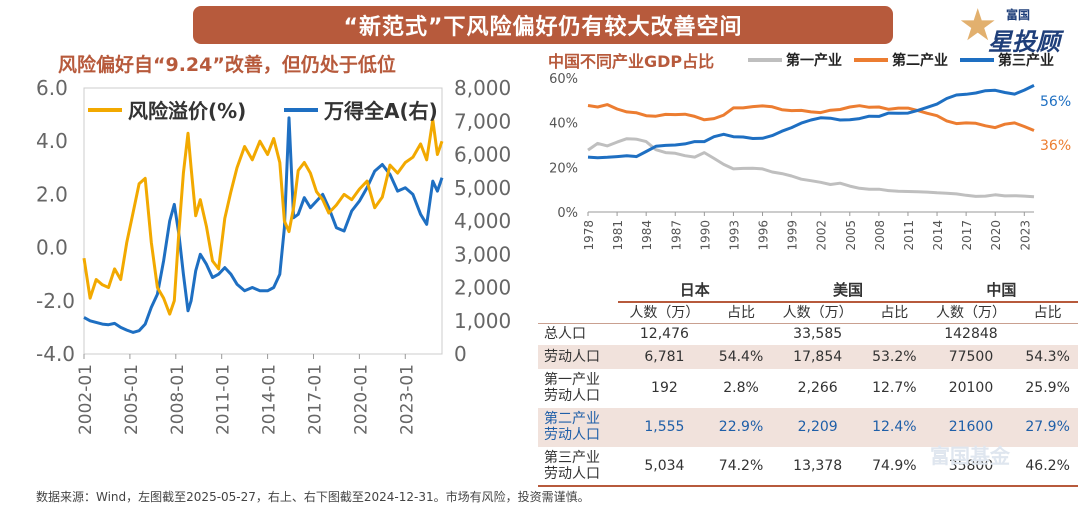 The height and width of the screenshot is (511, 1080). Describe the element at coordinates (894, 388) in the screenshot. I see `table-cell: 12.7%` at that location.